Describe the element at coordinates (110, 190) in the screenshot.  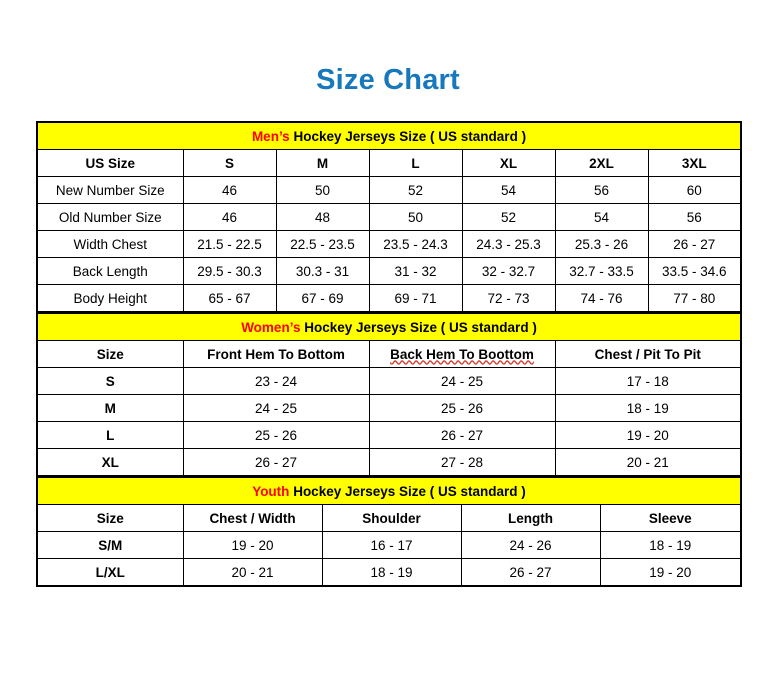
I see `row-label: New Number Size` at that location.